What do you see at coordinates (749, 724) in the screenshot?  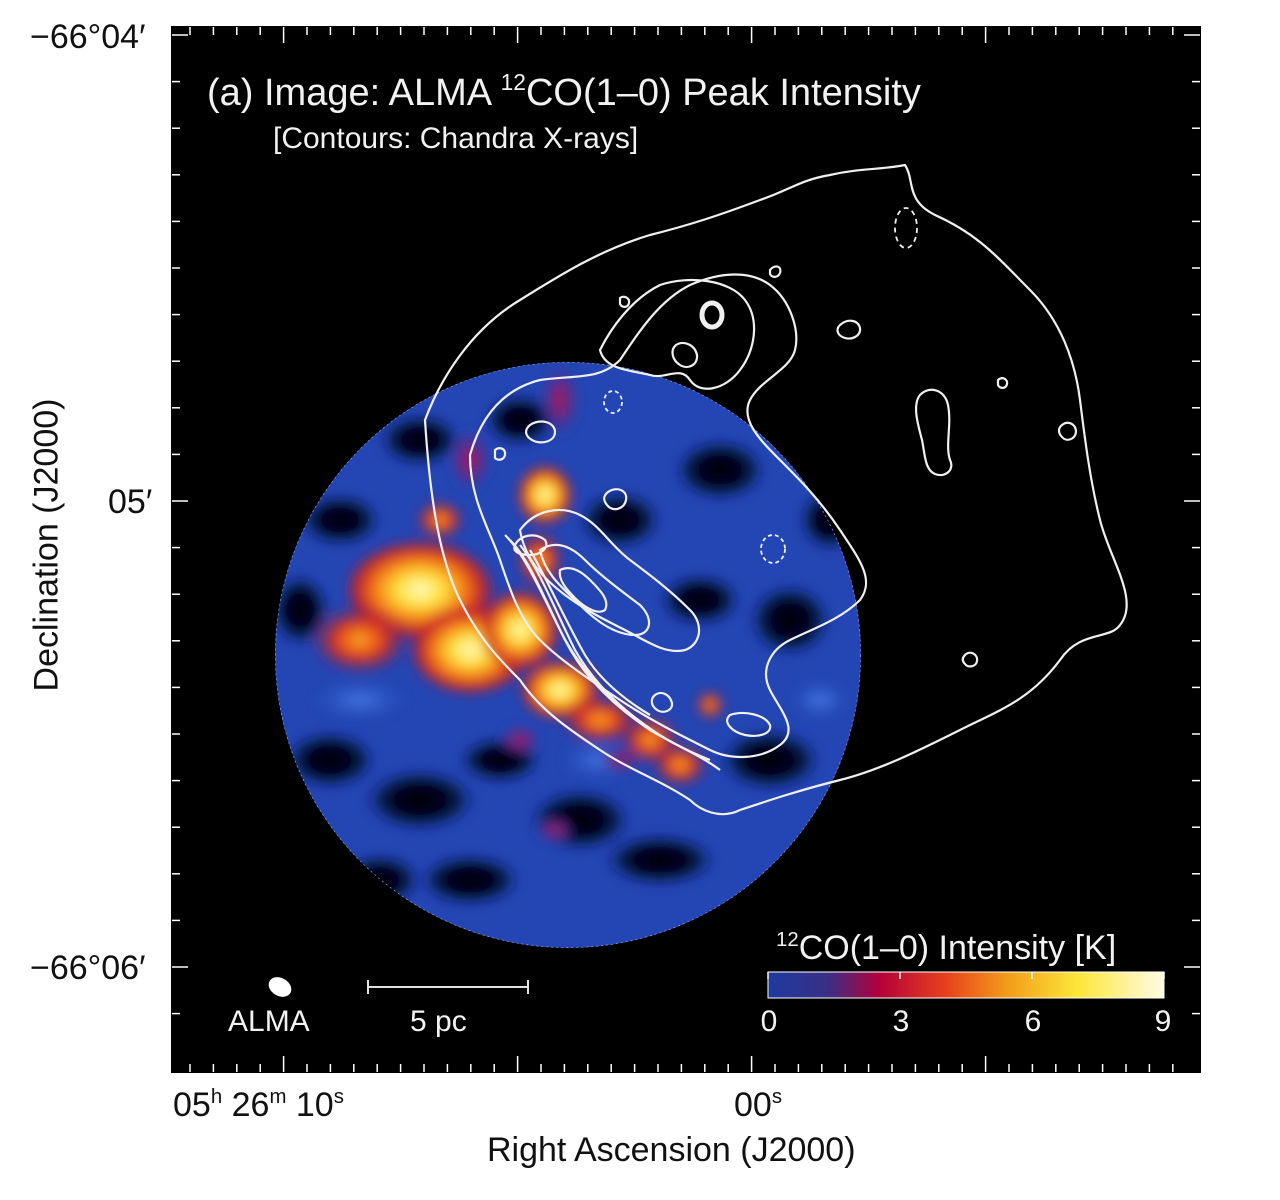 I see `small-contour-d` at bounding box center [749, 724].